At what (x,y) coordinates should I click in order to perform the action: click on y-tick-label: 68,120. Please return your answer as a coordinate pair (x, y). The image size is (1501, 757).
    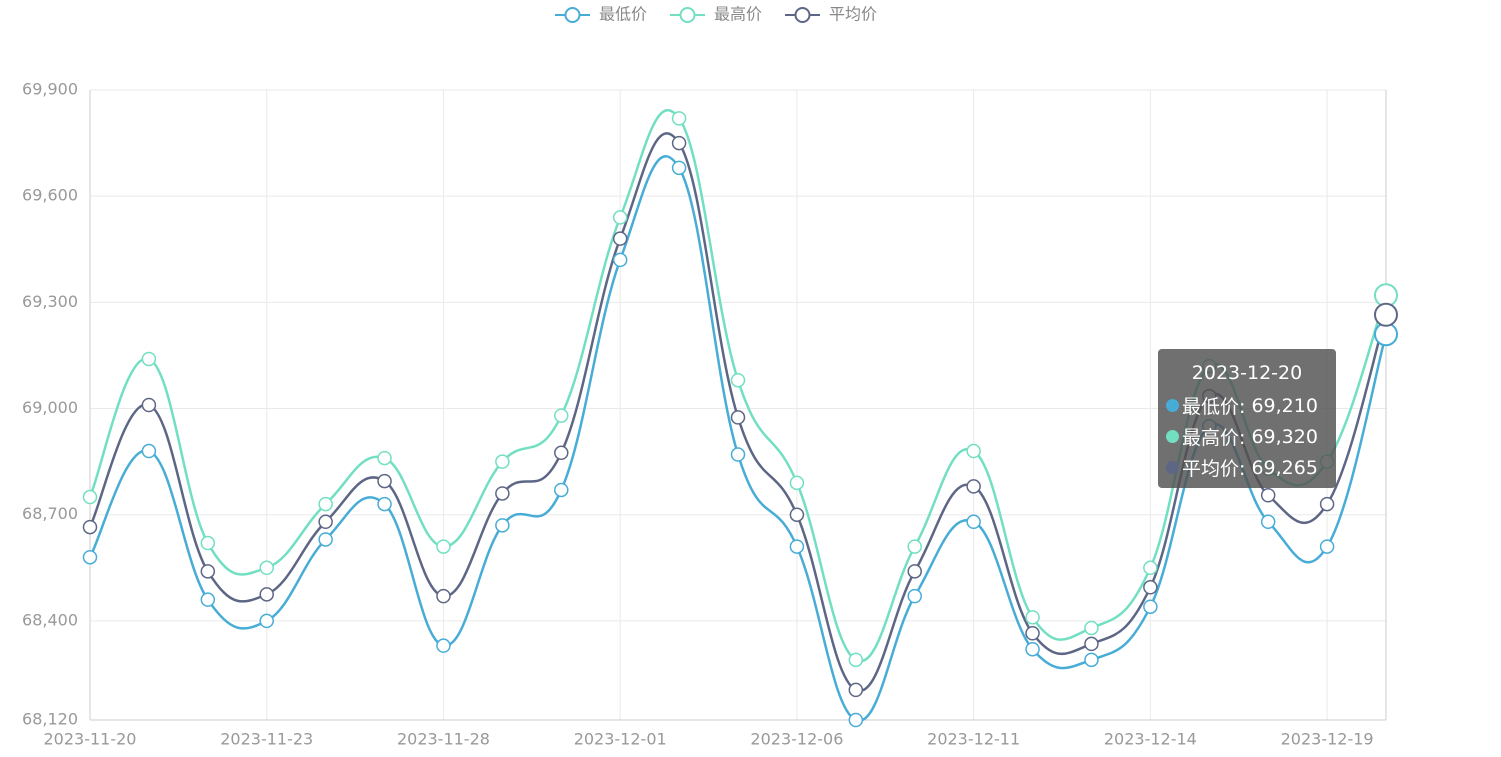
    Looking at the image, I should click on (50, 719).